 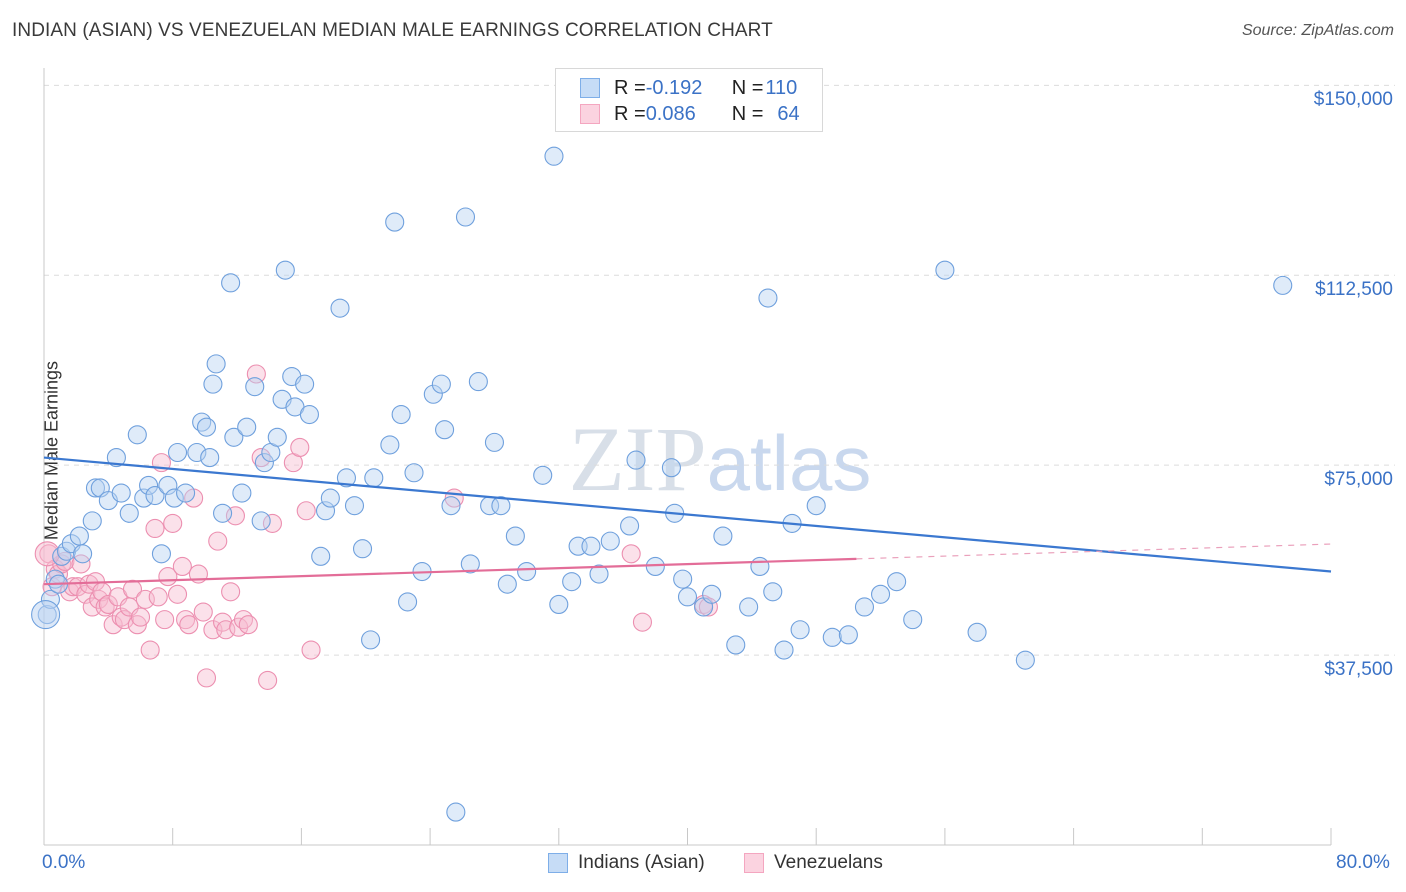 I want to click on x-tick-label-min: 0.0%, so click(x=64, y=862).